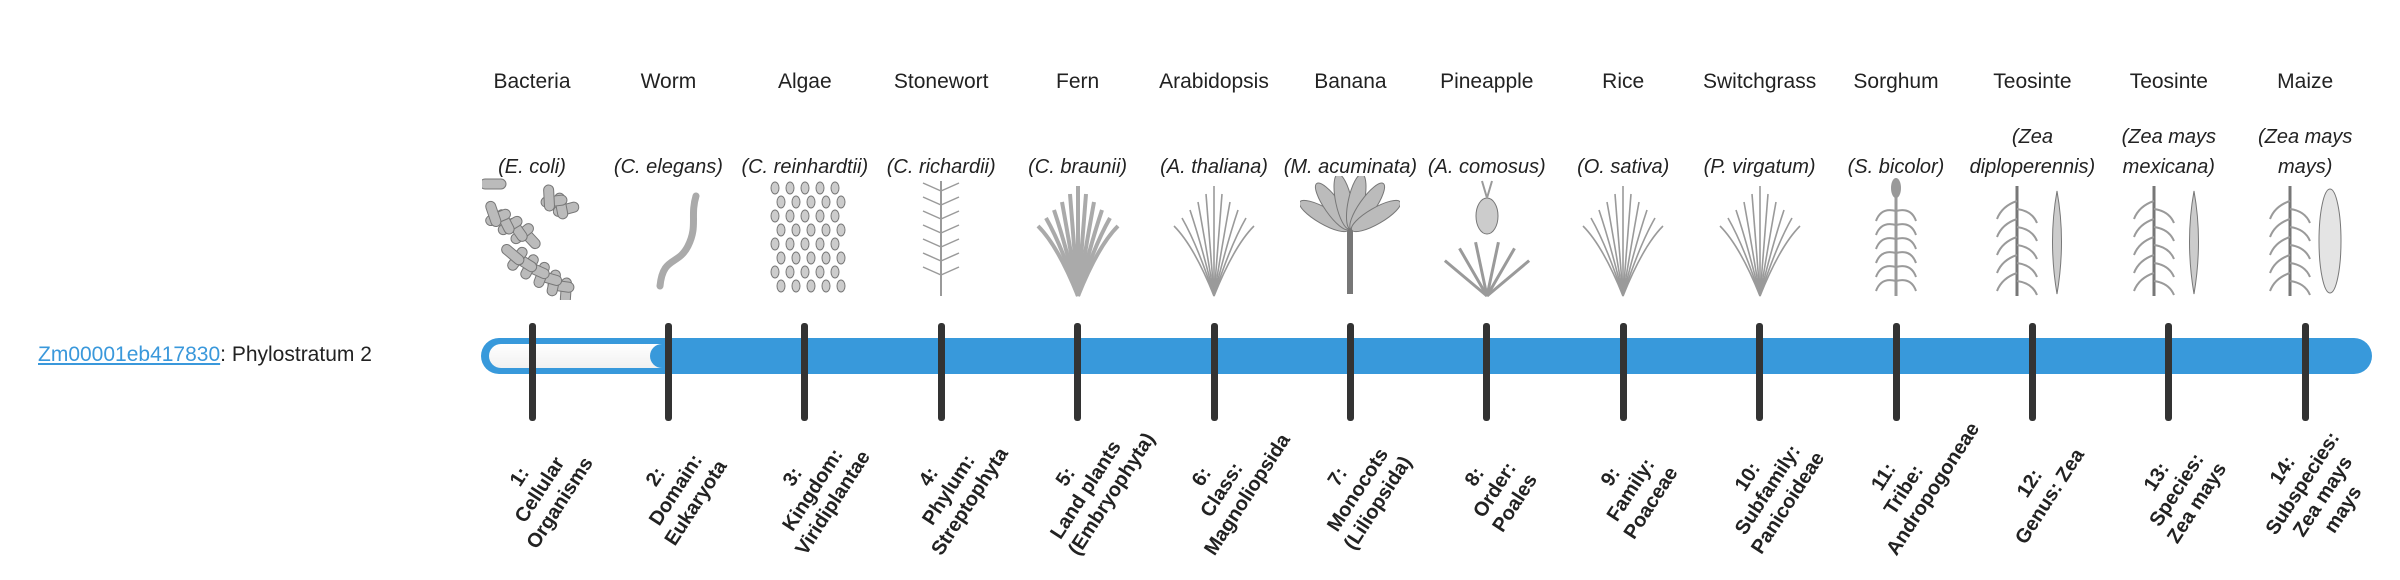  I want to click on common-name: Switchgrass, so click(1759, 81).